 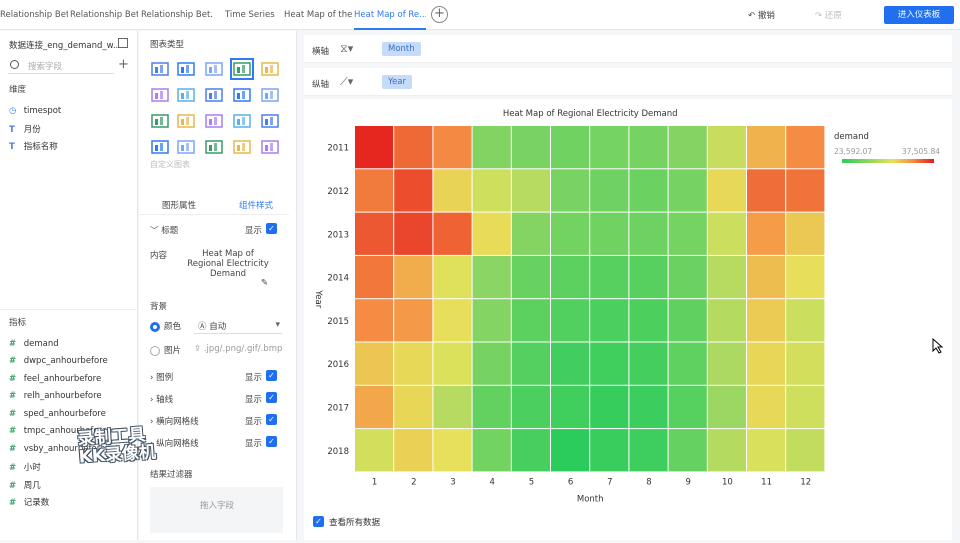 I want to click on heat-grid-icon, so click(x=214, y=95).